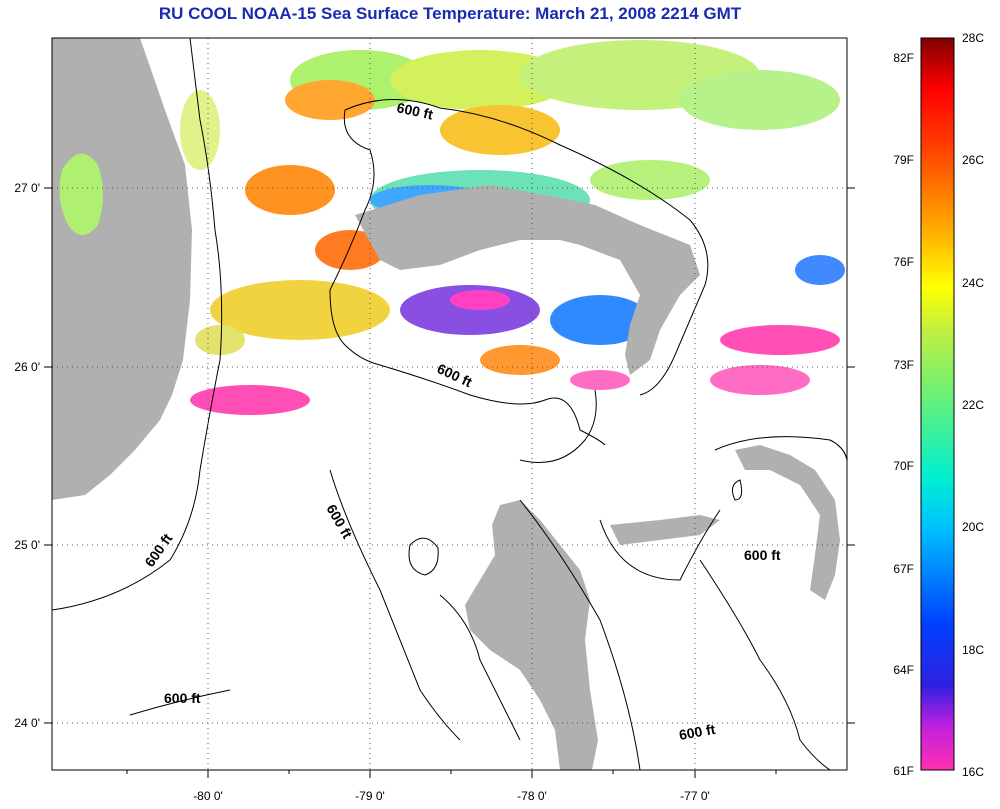 The height and width of the screenshot is (809, 1000). I want to click on colorbar-c-label: 26C, so click(973, 160).